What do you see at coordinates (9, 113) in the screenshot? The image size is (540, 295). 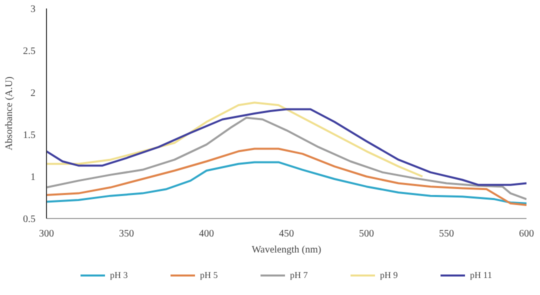 I see `y-axis-title: Absorbance (A.U)` at bounding box center [9, 113].